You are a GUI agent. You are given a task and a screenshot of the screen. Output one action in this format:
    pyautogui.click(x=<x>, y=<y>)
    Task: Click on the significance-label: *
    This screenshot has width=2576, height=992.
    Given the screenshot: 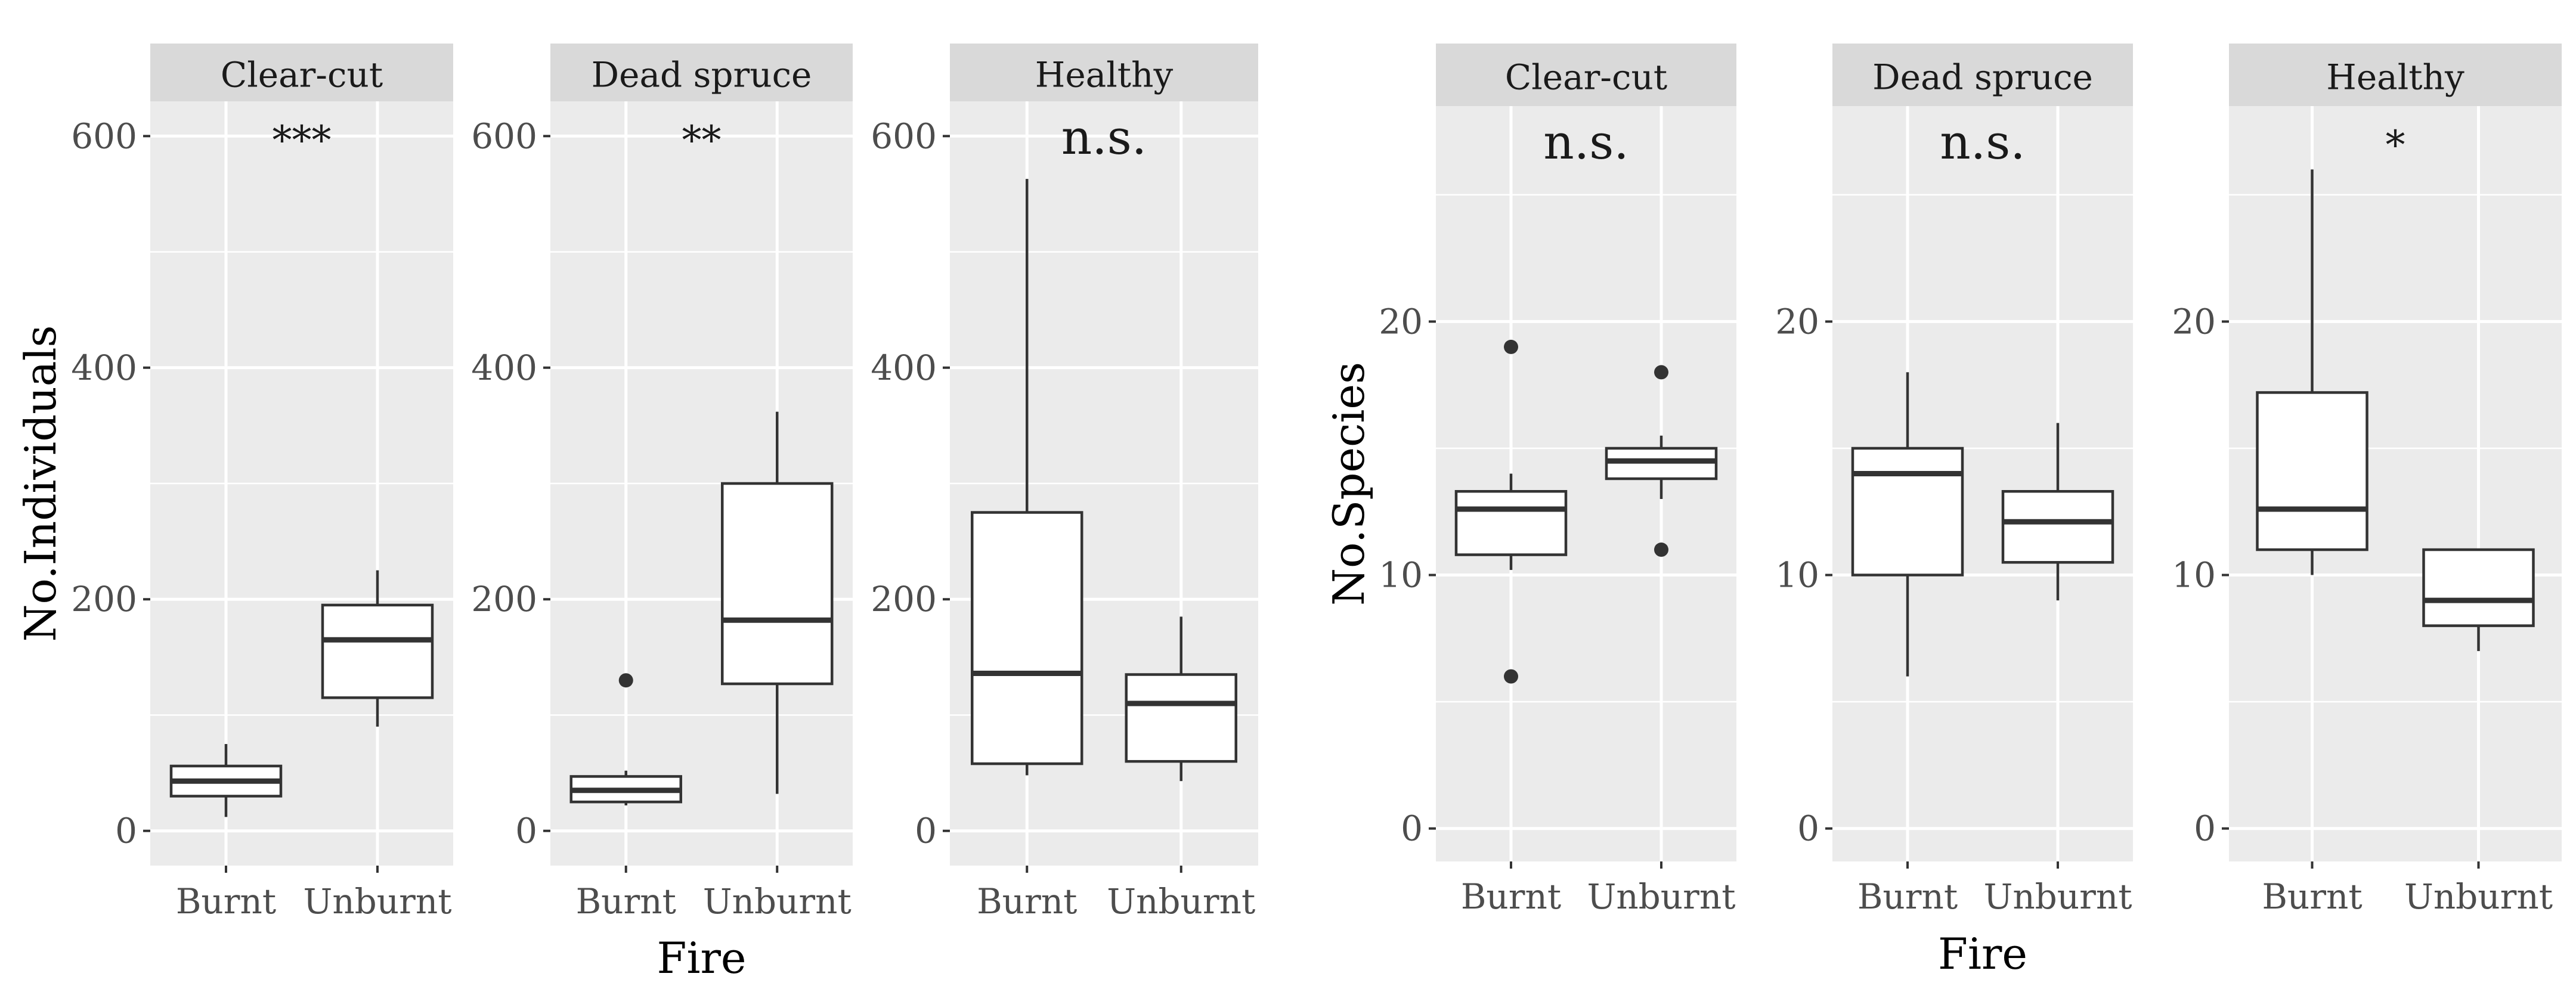 What is the action you would take?
    pyautogui.click(x=2396, y=145)
    